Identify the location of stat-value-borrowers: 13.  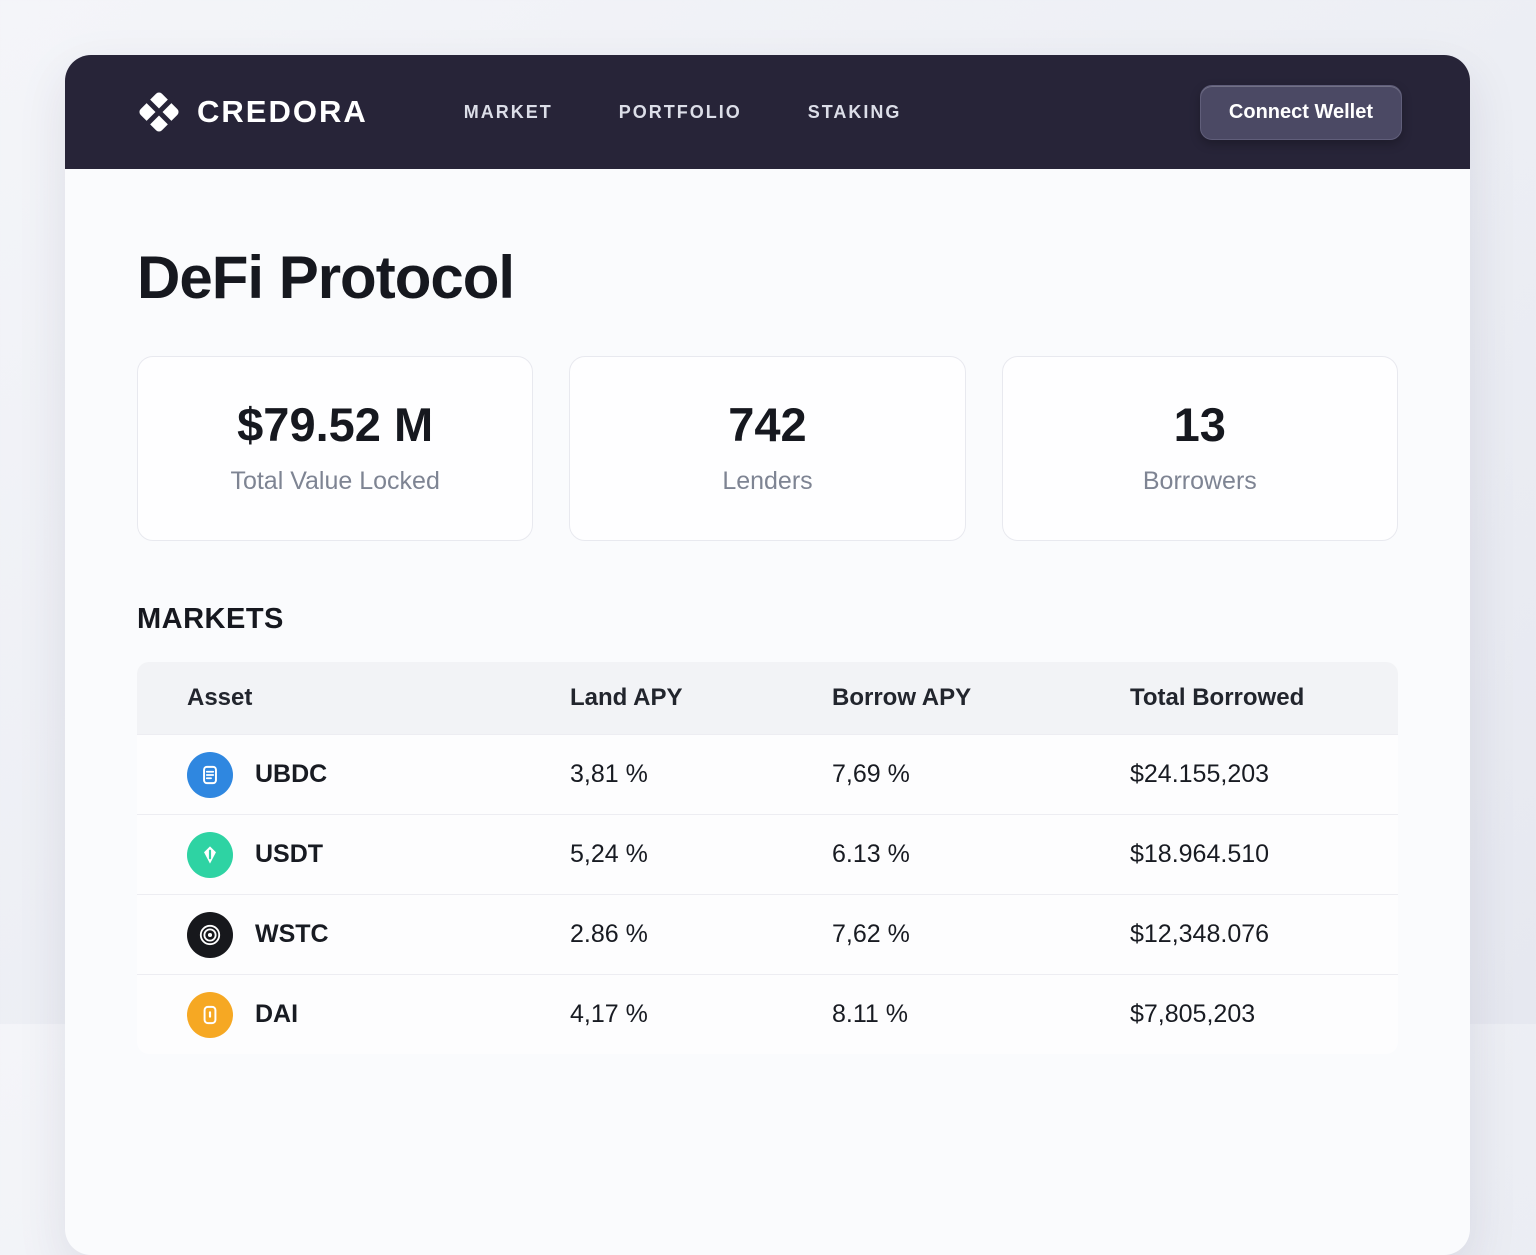
(1199, 424).